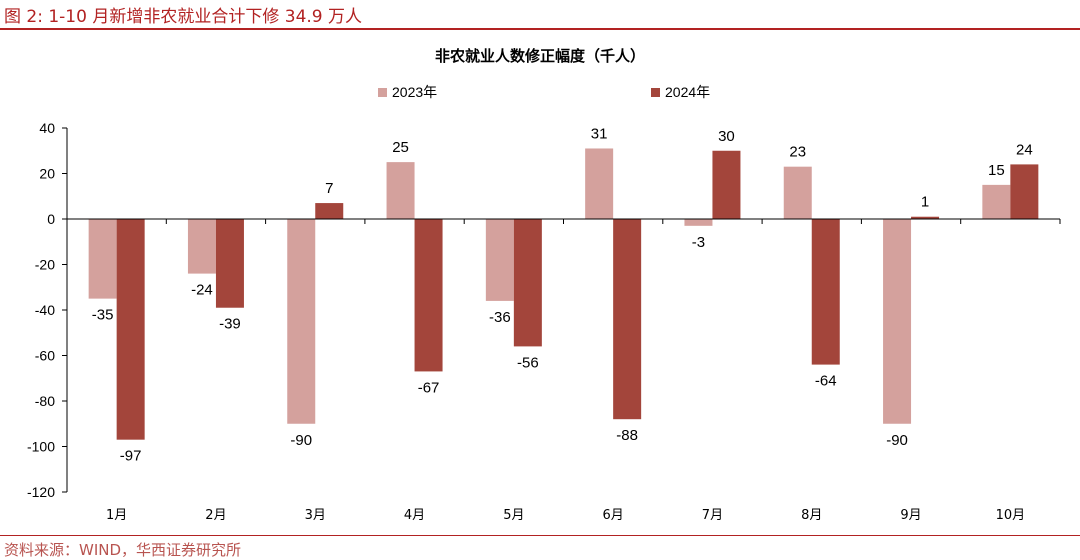 The image size is (1080, 560). Describe the element at coordinates (897, 440) in the screenshot. I see `data-label-2023-9: -90` at that location.